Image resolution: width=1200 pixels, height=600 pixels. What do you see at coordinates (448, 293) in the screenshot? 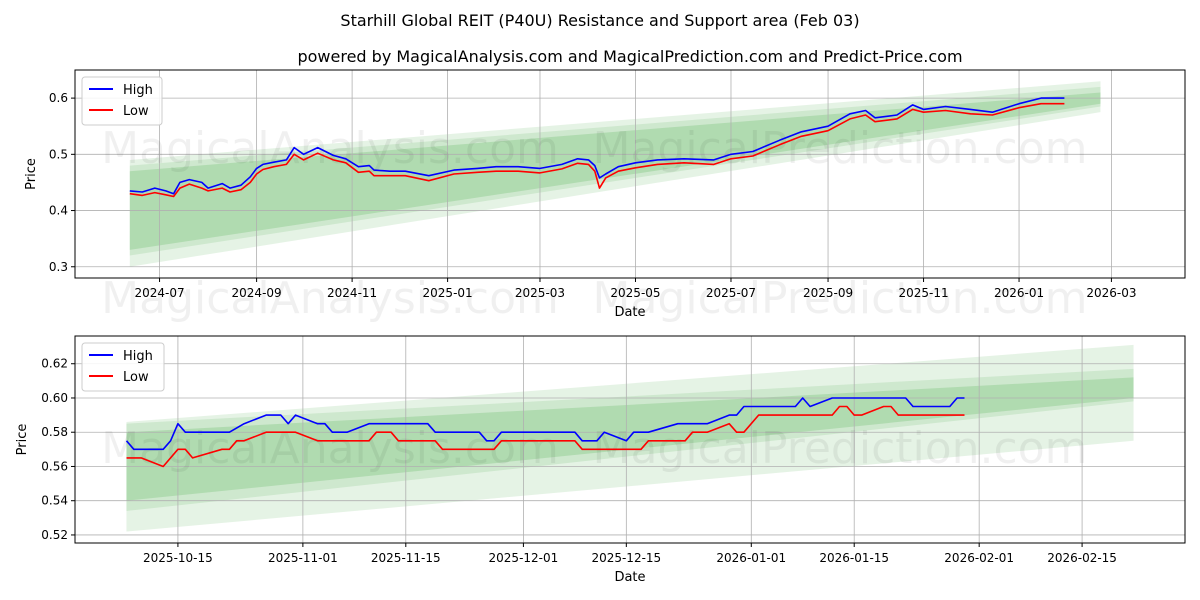
I see `x-tick-label: 2025-01` at bounding box center [448, 293].